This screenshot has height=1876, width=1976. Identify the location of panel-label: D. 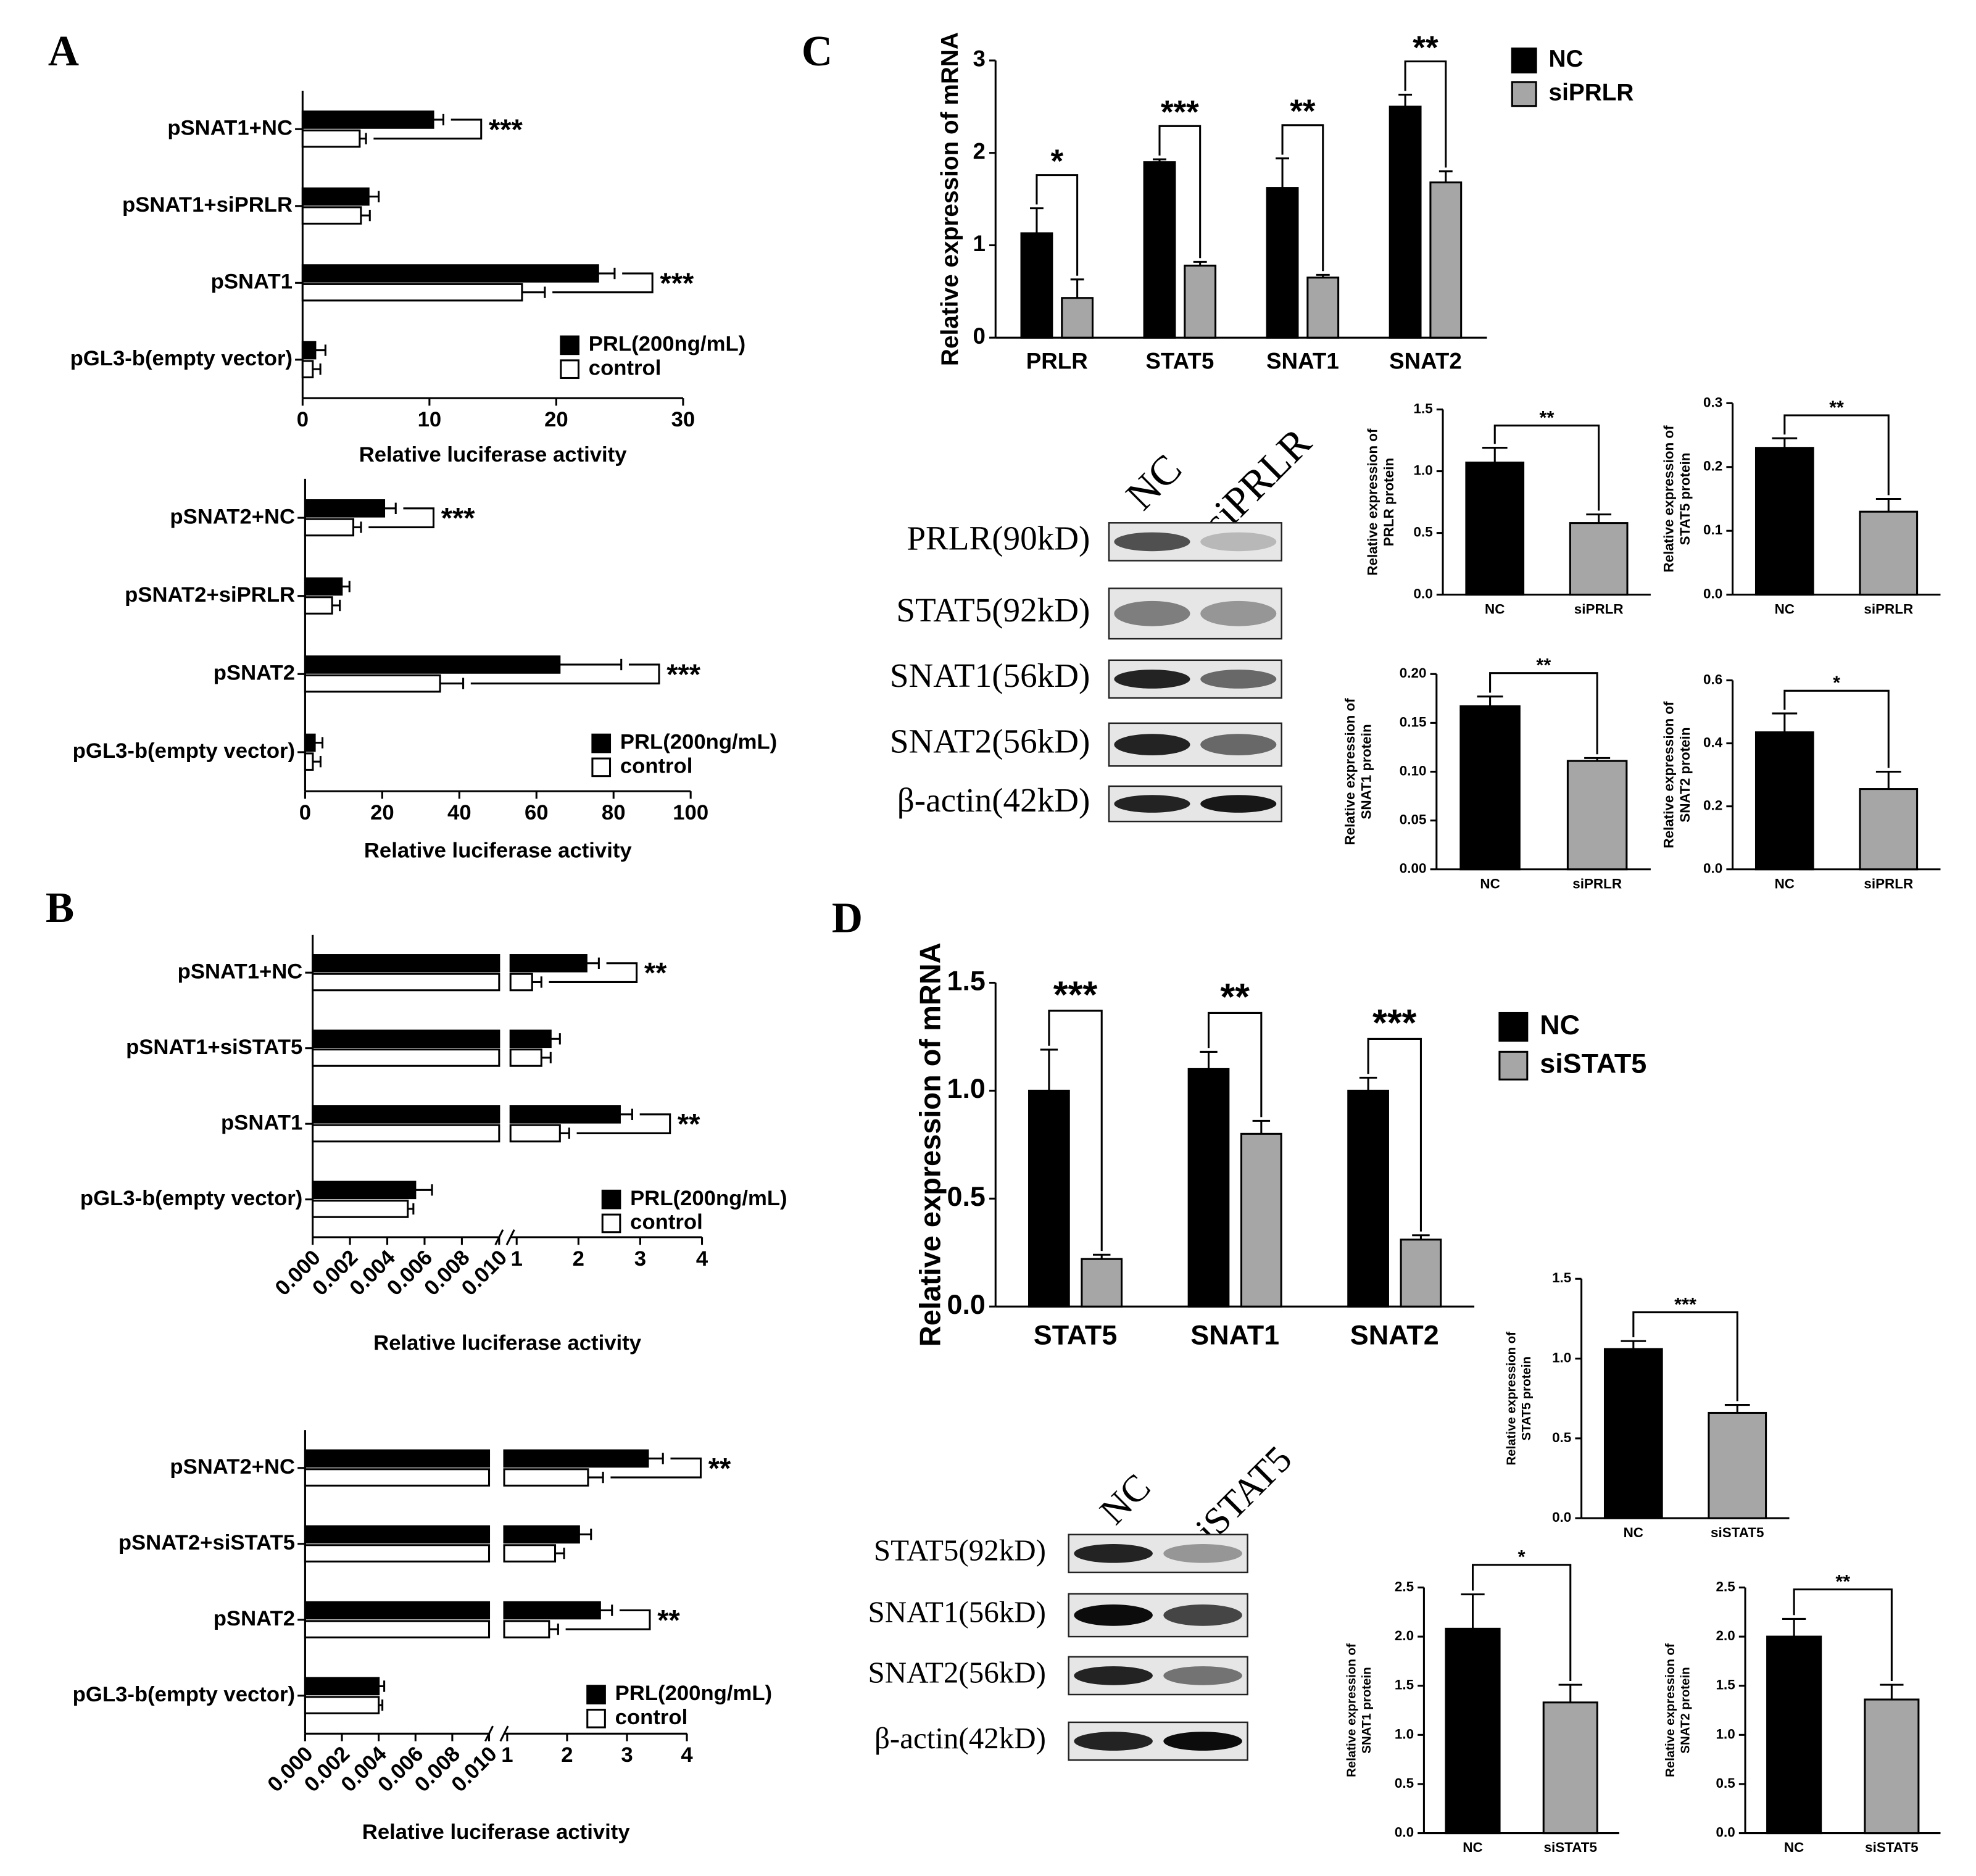
(847, 918).